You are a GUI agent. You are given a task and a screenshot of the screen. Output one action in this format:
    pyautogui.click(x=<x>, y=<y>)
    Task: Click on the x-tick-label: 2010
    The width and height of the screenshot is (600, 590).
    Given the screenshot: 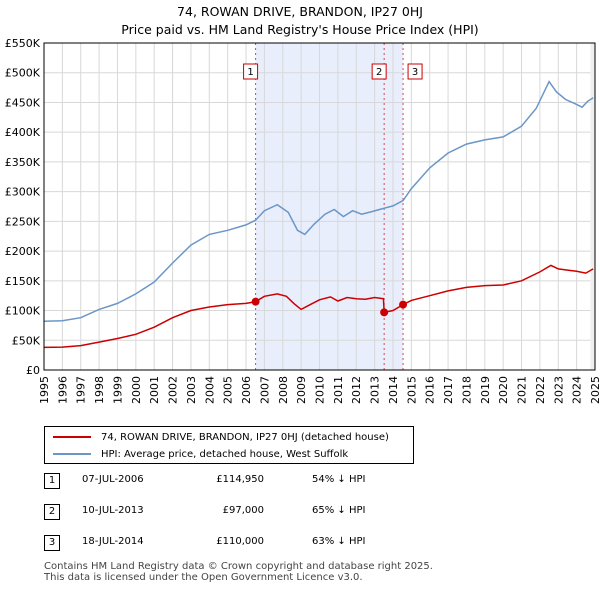 What is the action you would take?
    pyautogui.click(x=320, y=390)
    